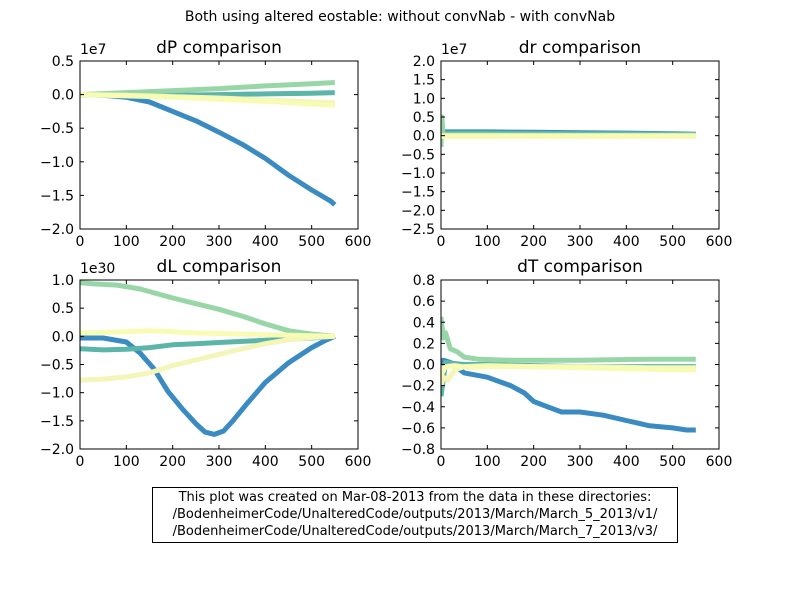  Describe the element at coordinates (580, 145) in the screenshot. I see `dr-axes-frame` at that location.